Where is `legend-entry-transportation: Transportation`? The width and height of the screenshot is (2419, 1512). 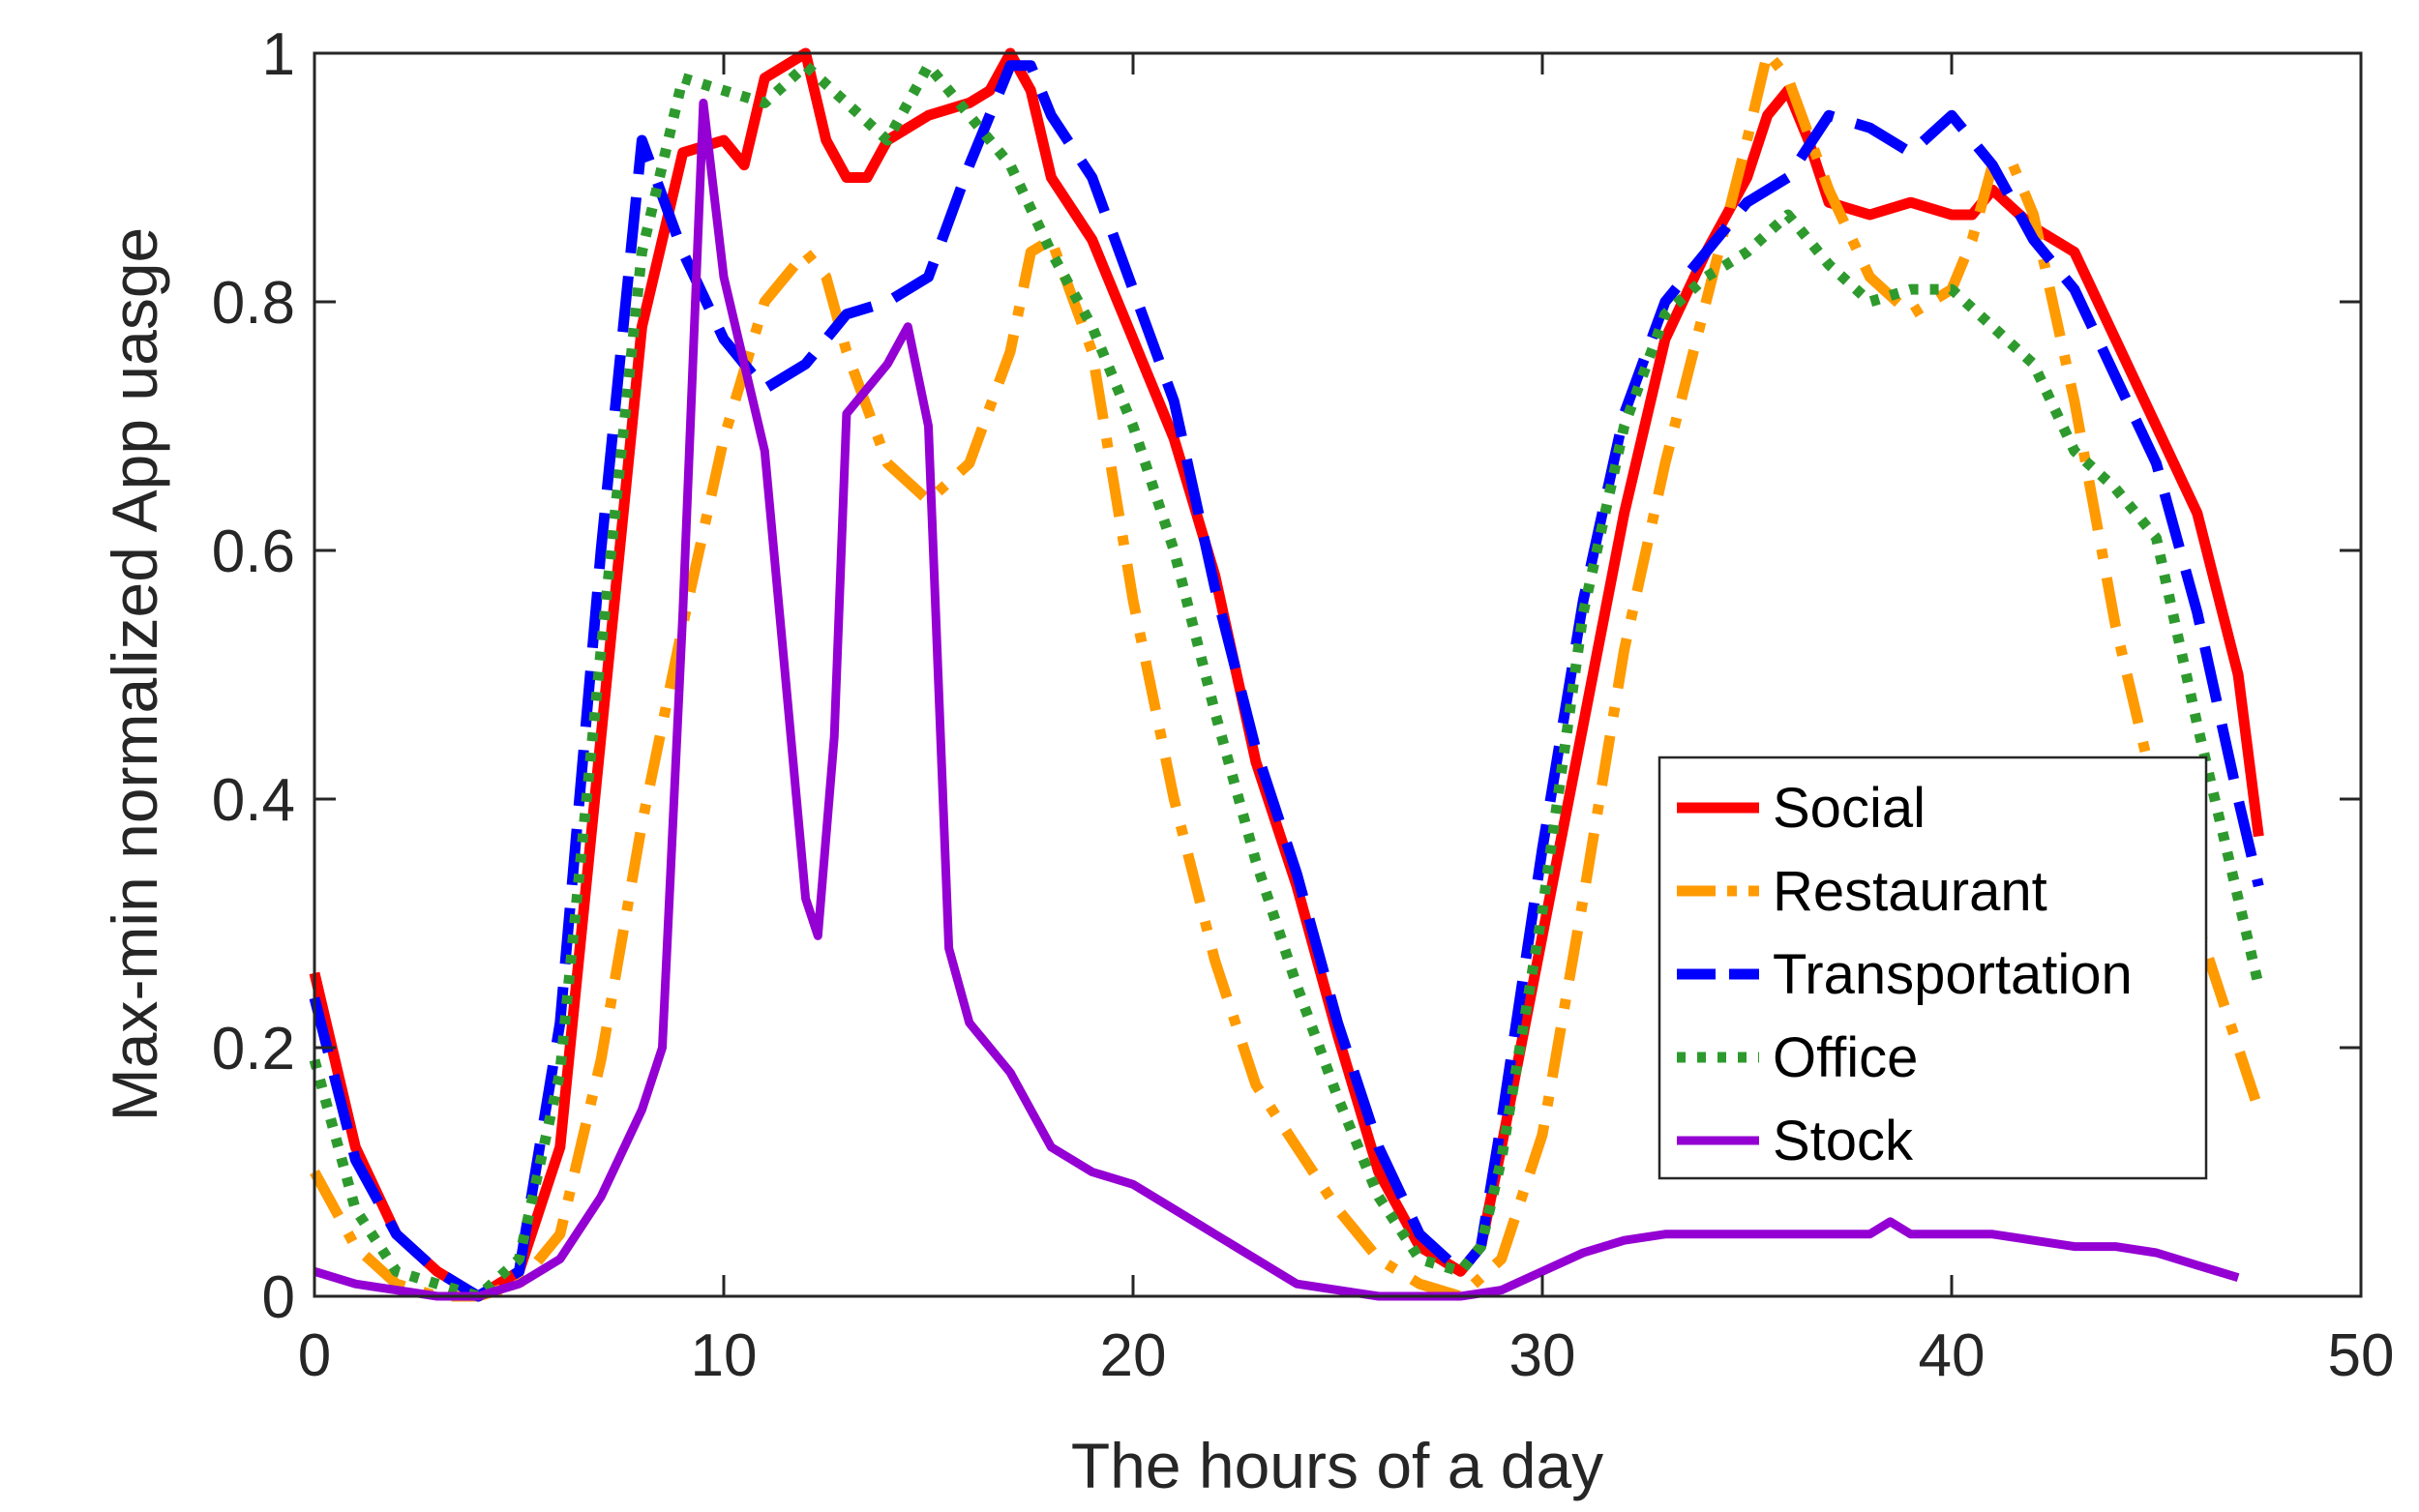 legend-entry-transportation: Transportation is located at coordinates (1905, 974).